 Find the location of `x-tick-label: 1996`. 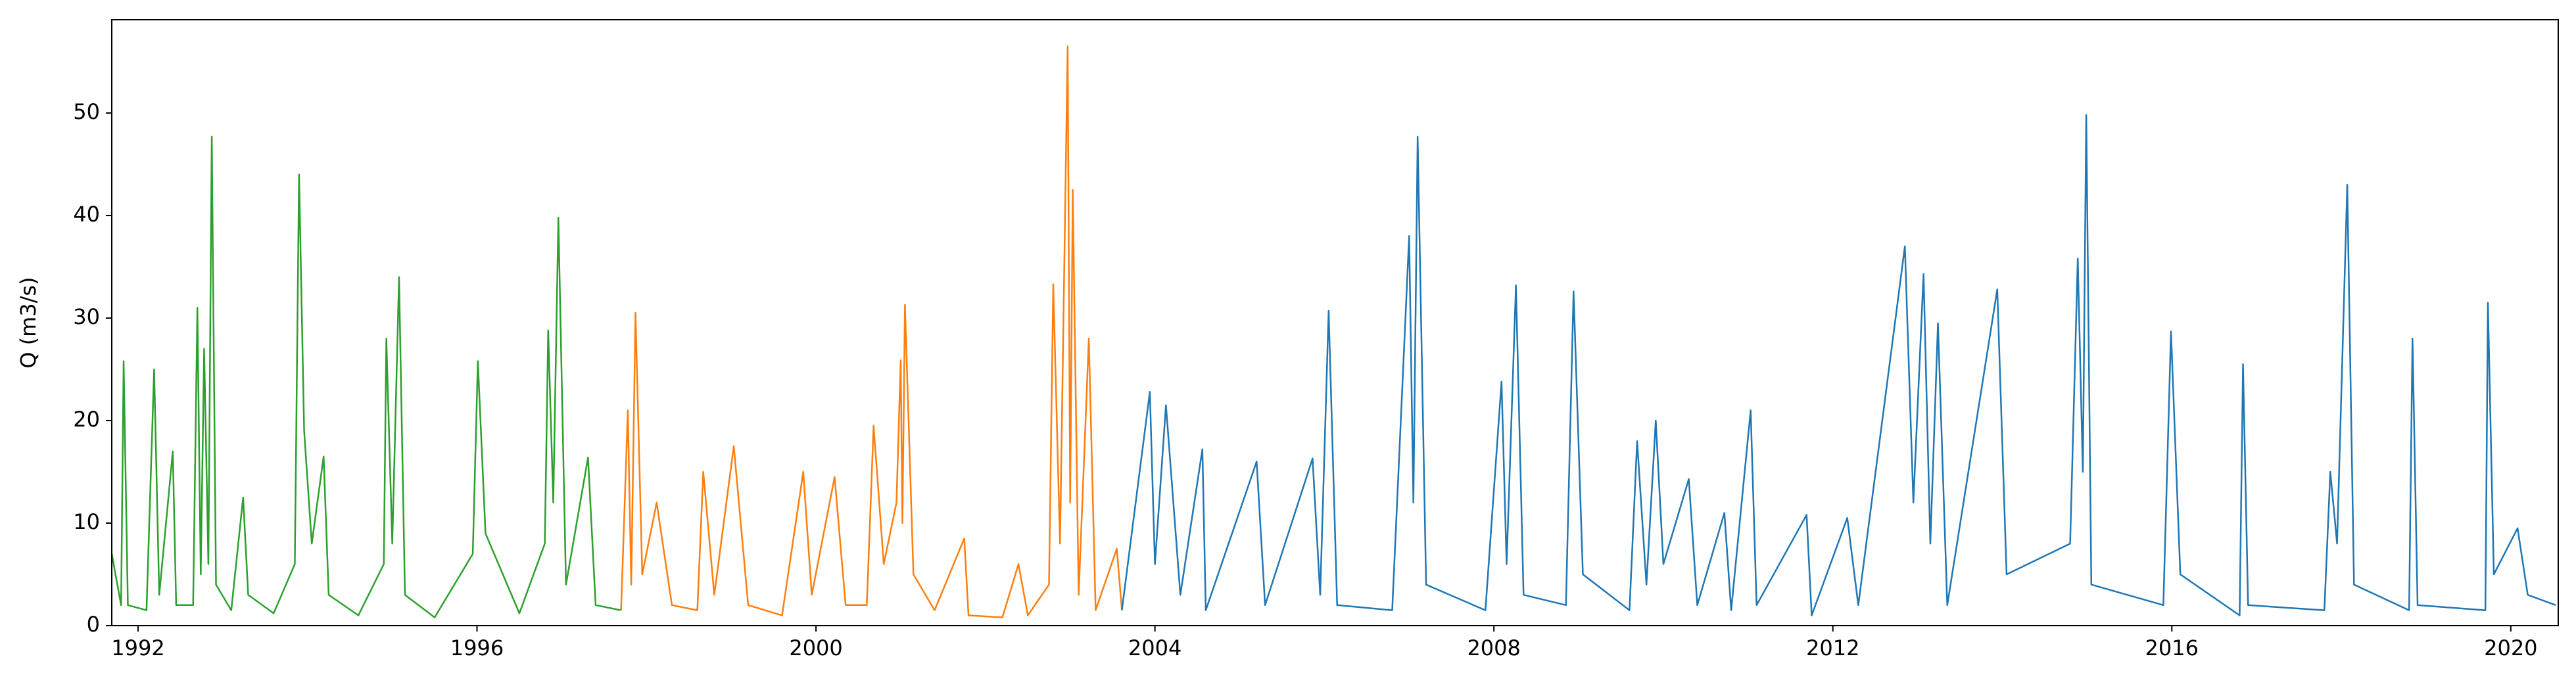

x-tick-label: 1996 is located at coordinates (477, 647).